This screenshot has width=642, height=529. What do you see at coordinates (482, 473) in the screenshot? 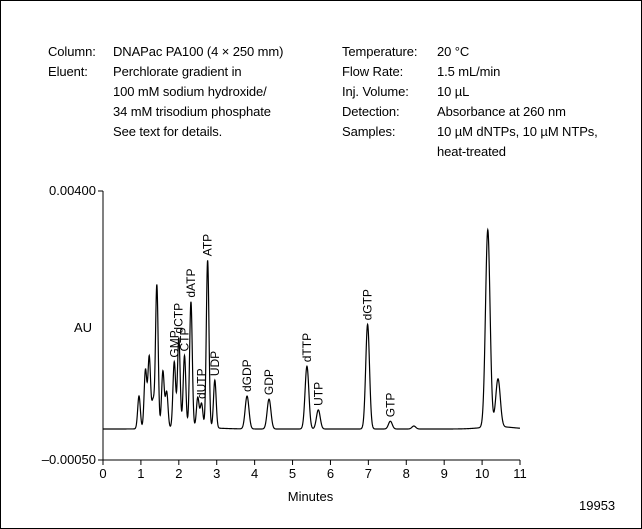
I see `x-tick-label: 10` at bounding box center [482, 473].